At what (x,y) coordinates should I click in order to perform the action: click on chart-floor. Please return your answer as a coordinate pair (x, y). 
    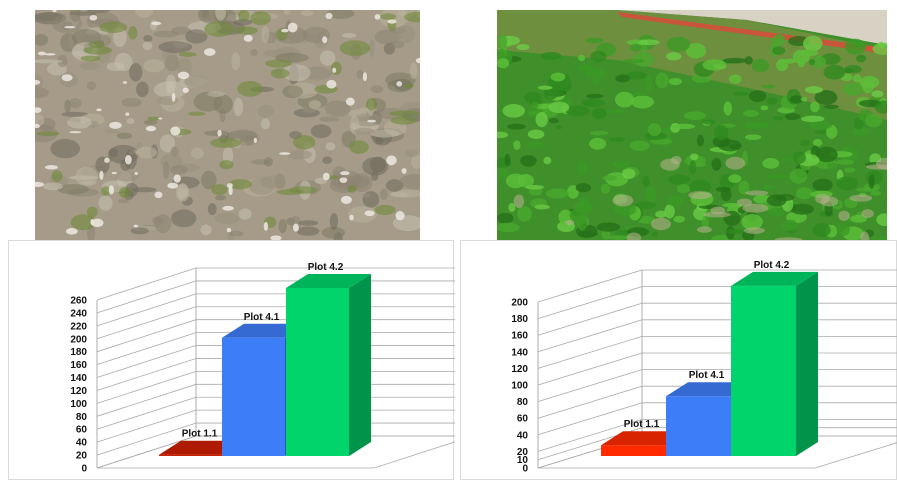
    Looking at the image, I should click on (275, 452).